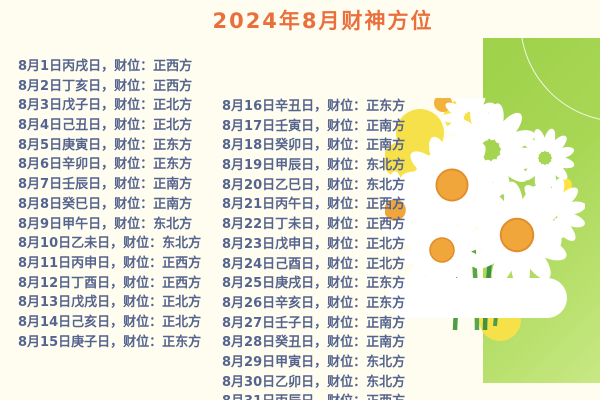 The image size is (600, 400). I want to click on fortune-row: 8月16日辛丑日，财位：正东方, so click(314, 106).